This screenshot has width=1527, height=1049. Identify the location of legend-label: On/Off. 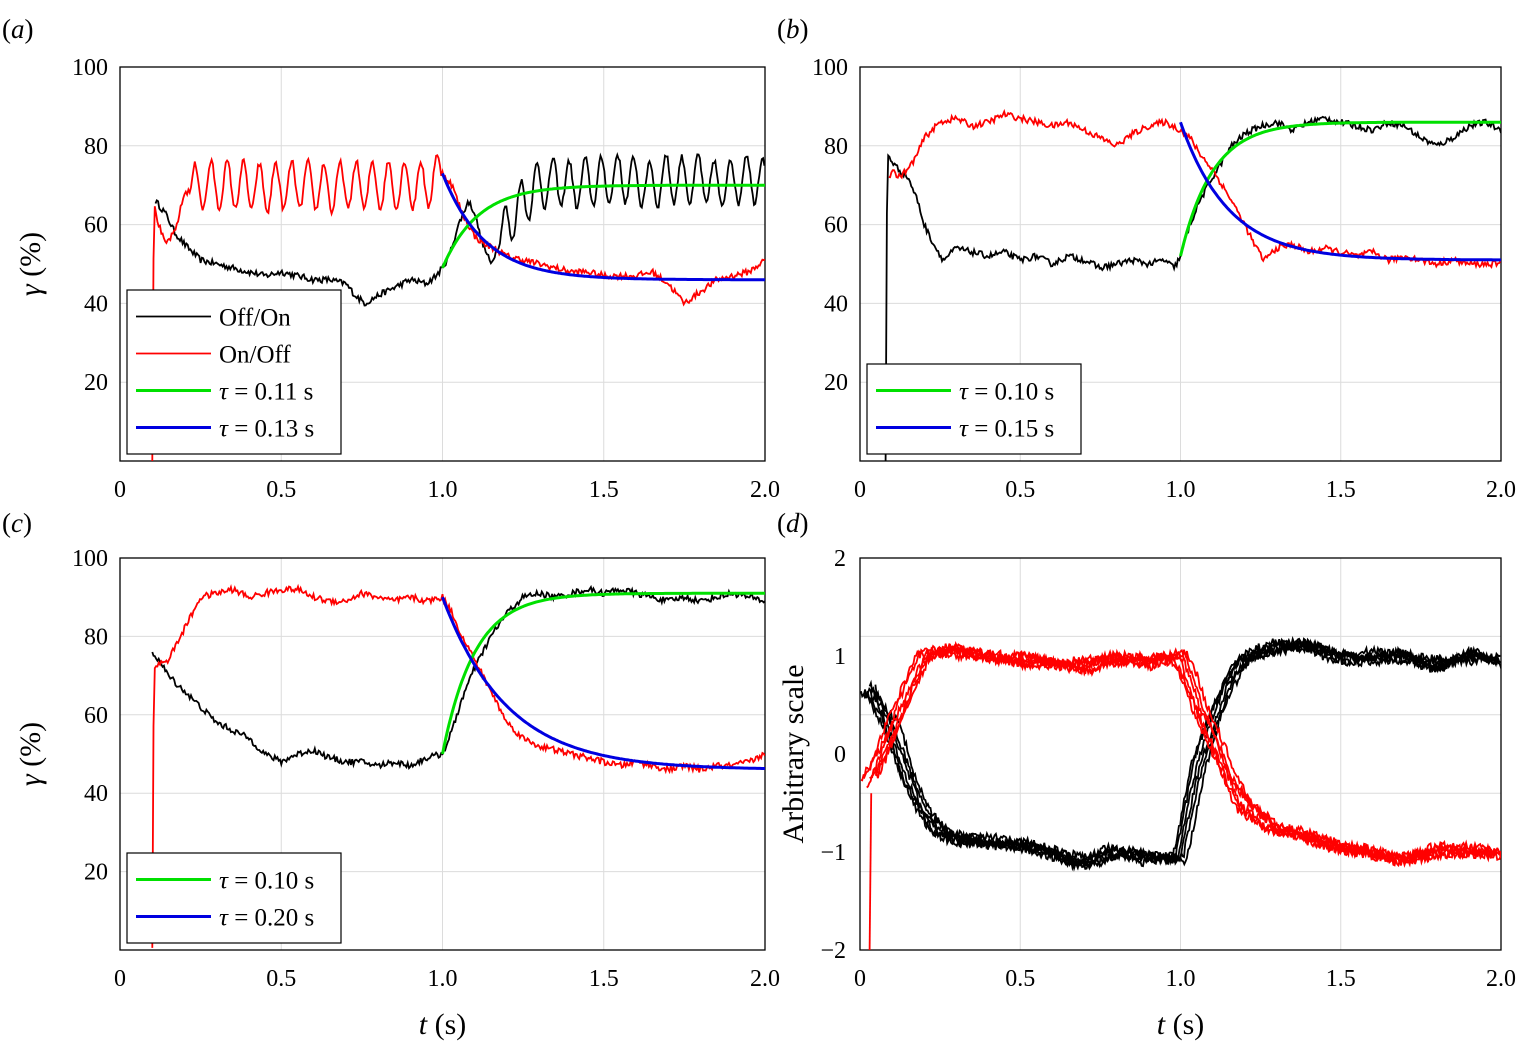
(255, 355).